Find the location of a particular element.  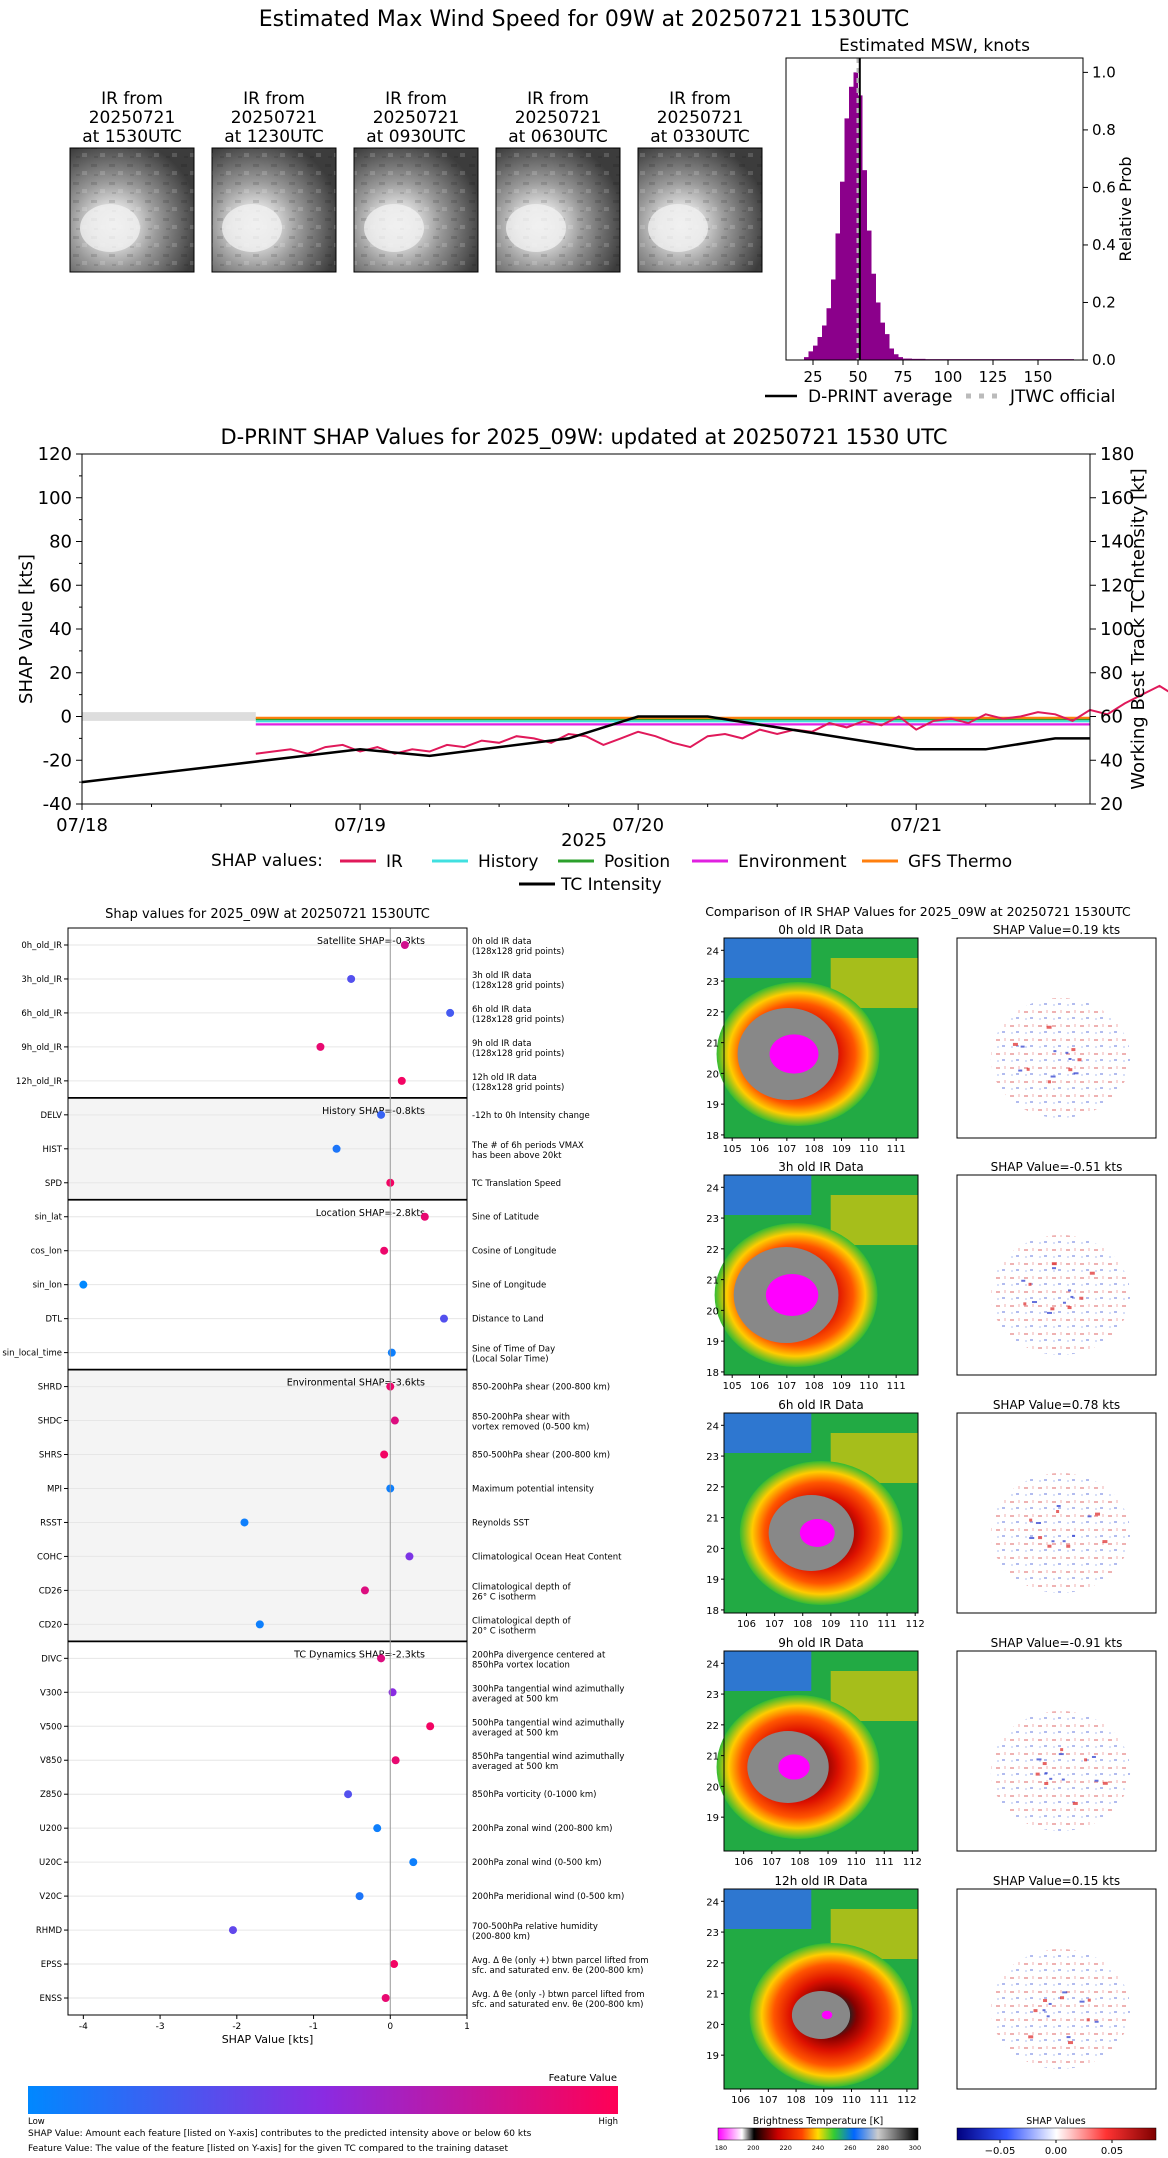

feature-description: averaged at 500 km is located at coordinates (515, 1733).